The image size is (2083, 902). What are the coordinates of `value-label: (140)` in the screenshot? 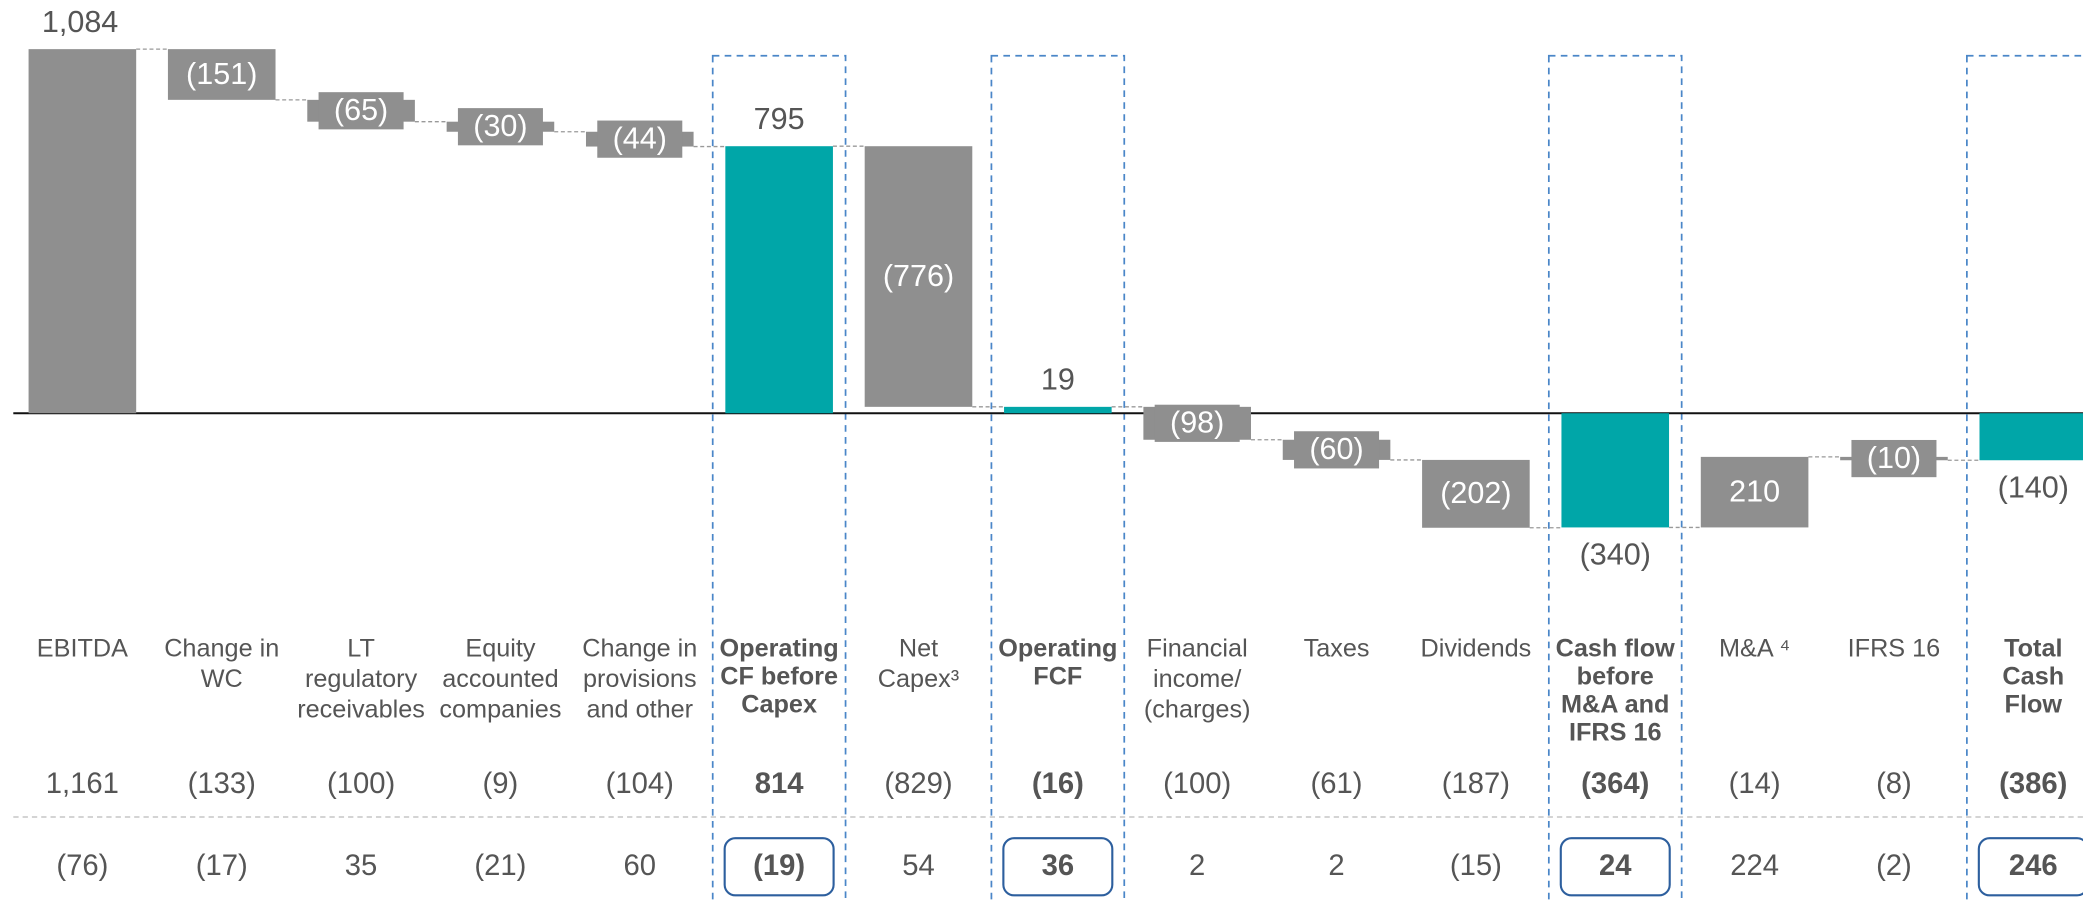 It's located at (2033, 488).